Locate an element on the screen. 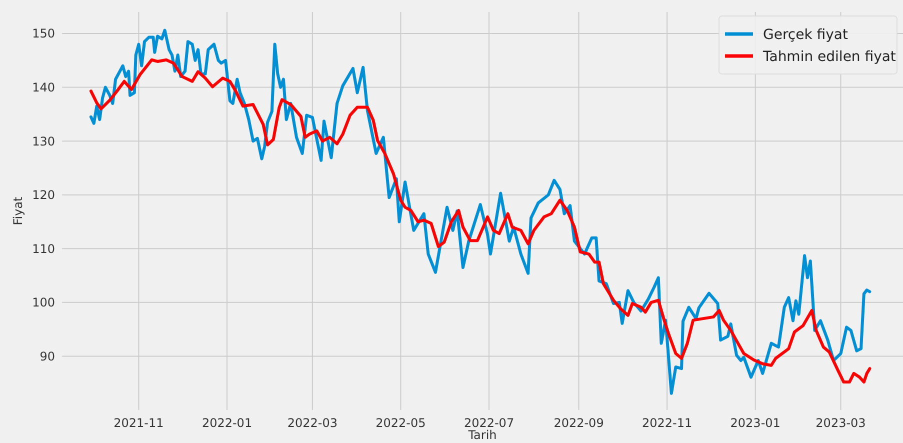  y-tick-label: 130 is located at coordinates (43, 141).